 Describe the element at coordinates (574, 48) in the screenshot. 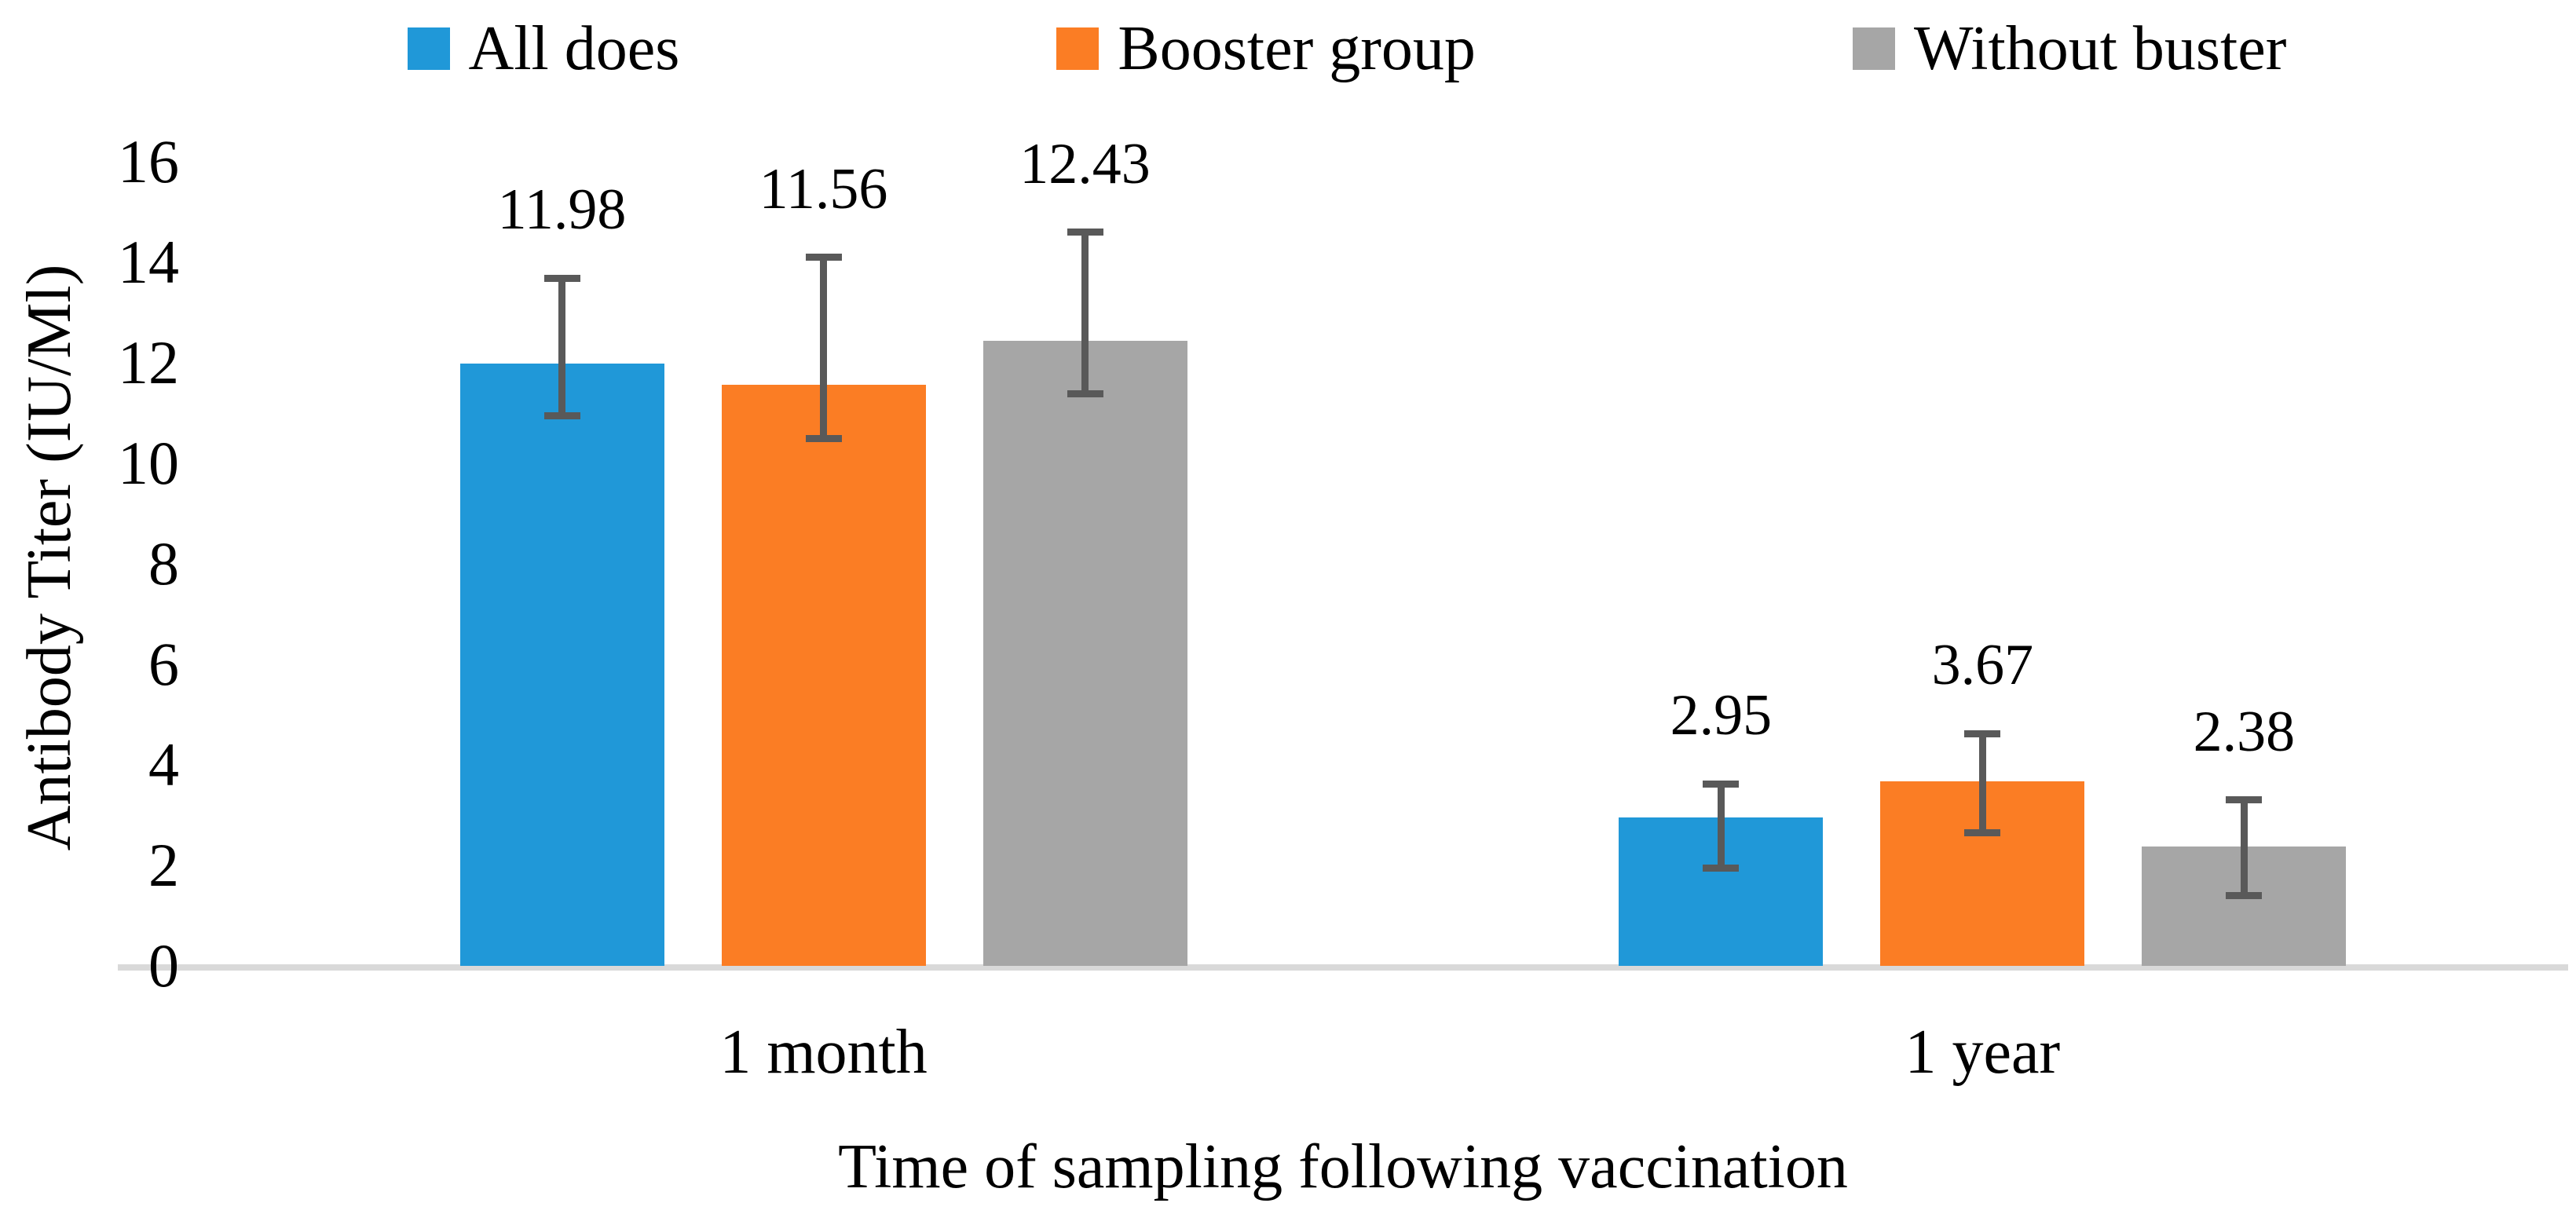

I see `legend-label: All does` at that location.